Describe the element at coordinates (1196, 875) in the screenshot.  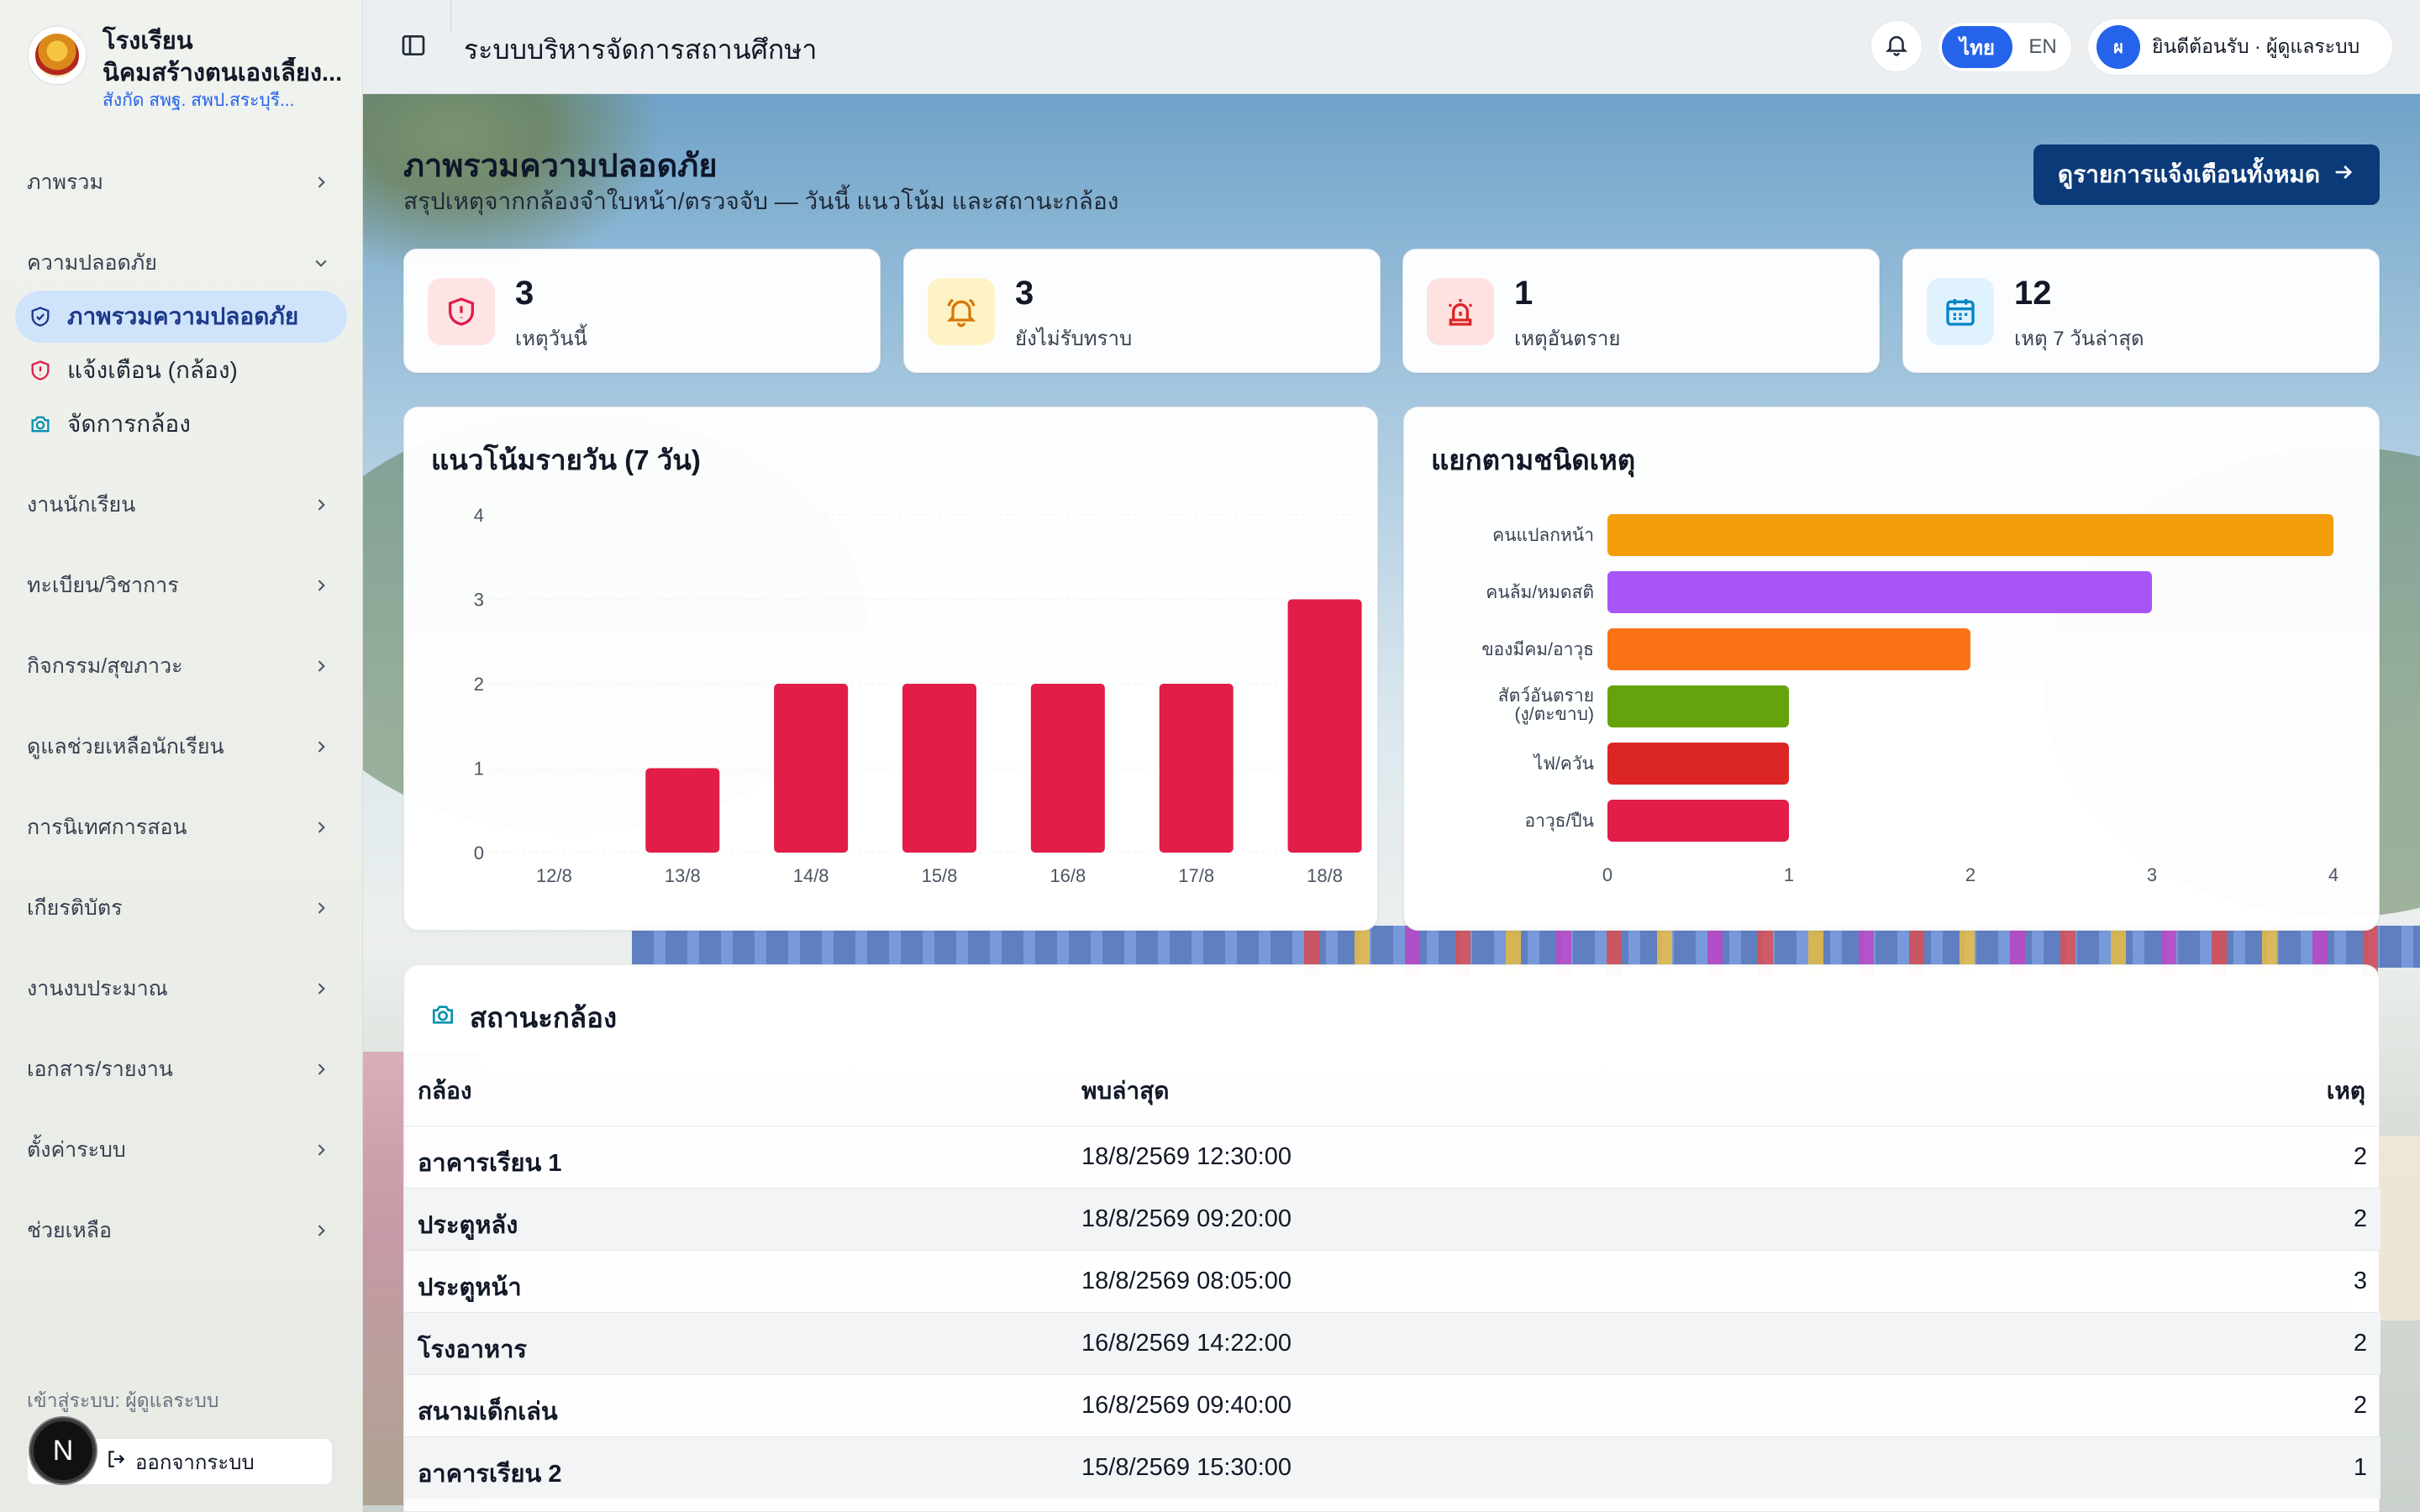
I see `x-tick-label: 17/8` at that location.